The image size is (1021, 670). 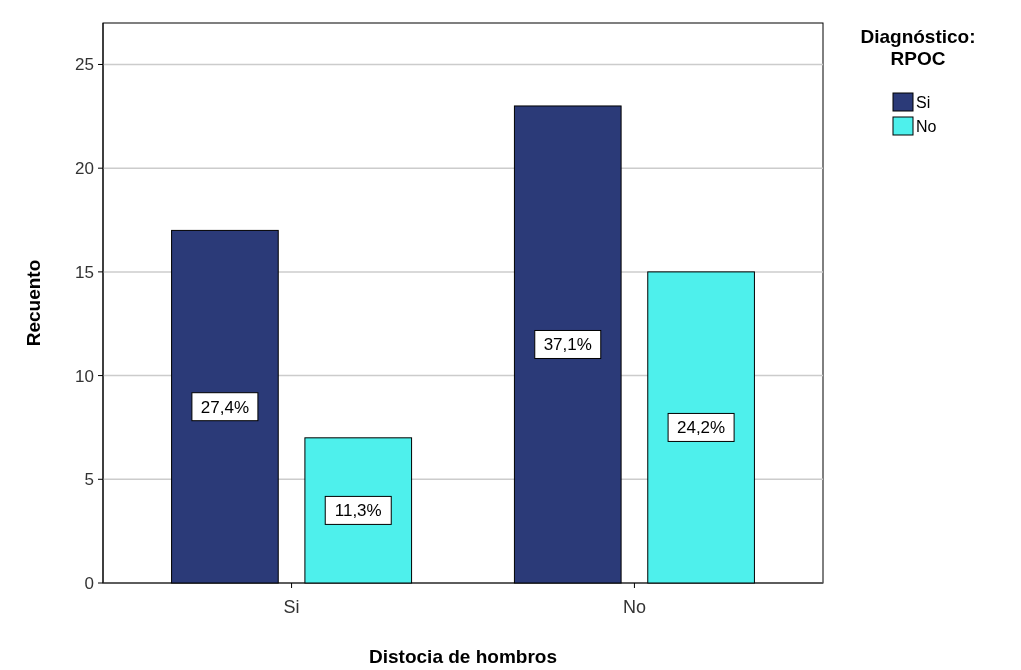 What do you see at coordinates (84, 376) in the screenshot?
I see `y-tick-label: 10` at bounding box center [84, 376].